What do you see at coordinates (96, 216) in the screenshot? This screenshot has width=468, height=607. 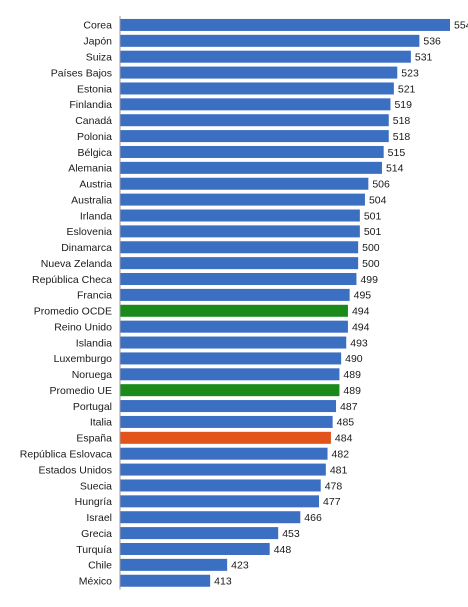 I see `category-label-irlanda: Irlanda` at bounding box center [96, 216].